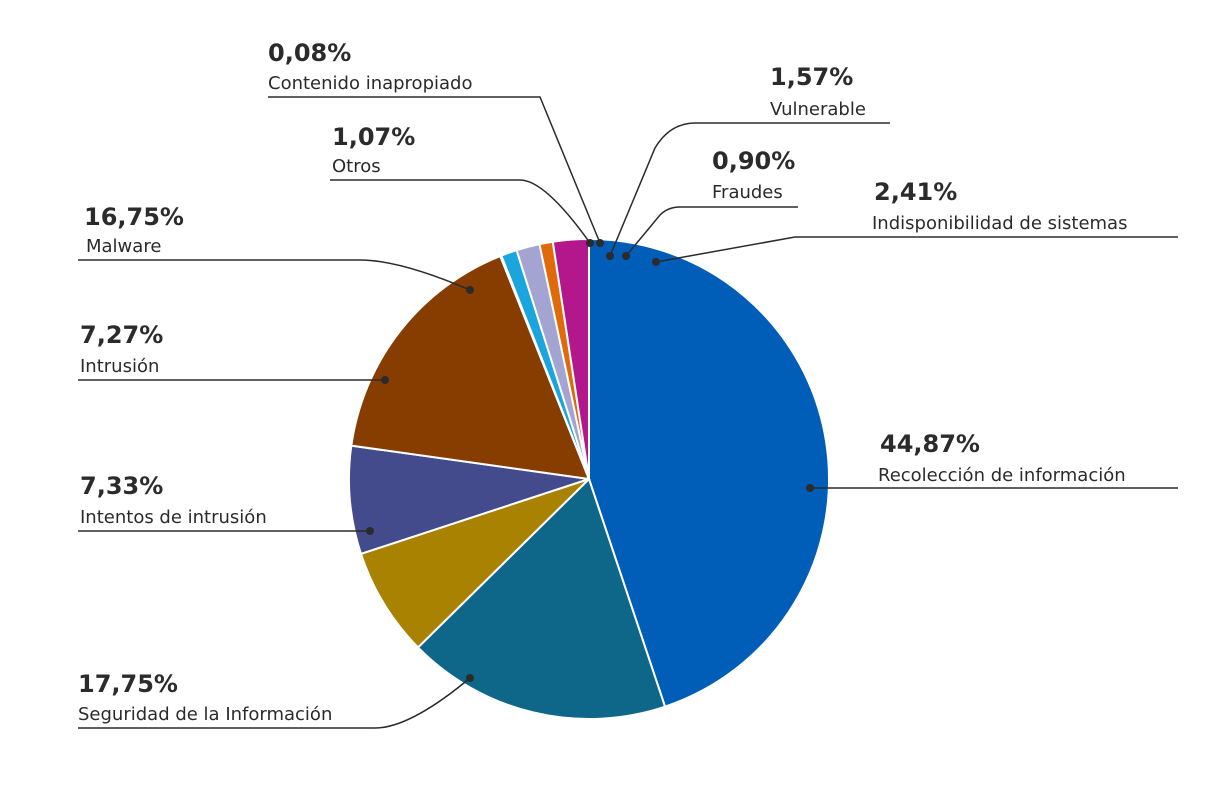 The height and width of the screenshot is (802, 1226). What do you see at coordinates (119, 366) in the screenshot?
I see `name-label-intrusion: Intrusión` at bounding box center [119, 366].